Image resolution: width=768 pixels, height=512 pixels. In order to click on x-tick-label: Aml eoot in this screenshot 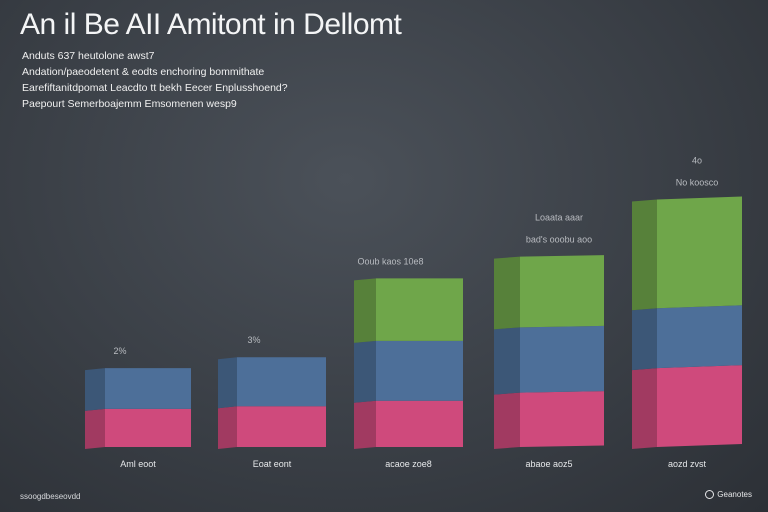, I will do `click(138, 464)`.